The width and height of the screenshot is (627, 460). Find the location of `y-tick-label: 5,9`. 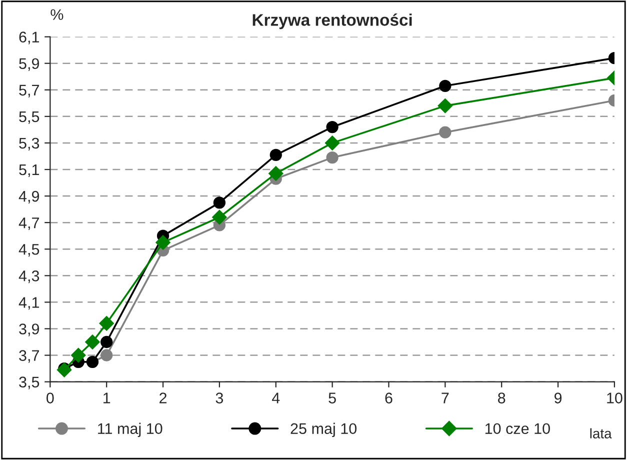

y-tick-label: 5,9 is located at coordinates (29, 64).